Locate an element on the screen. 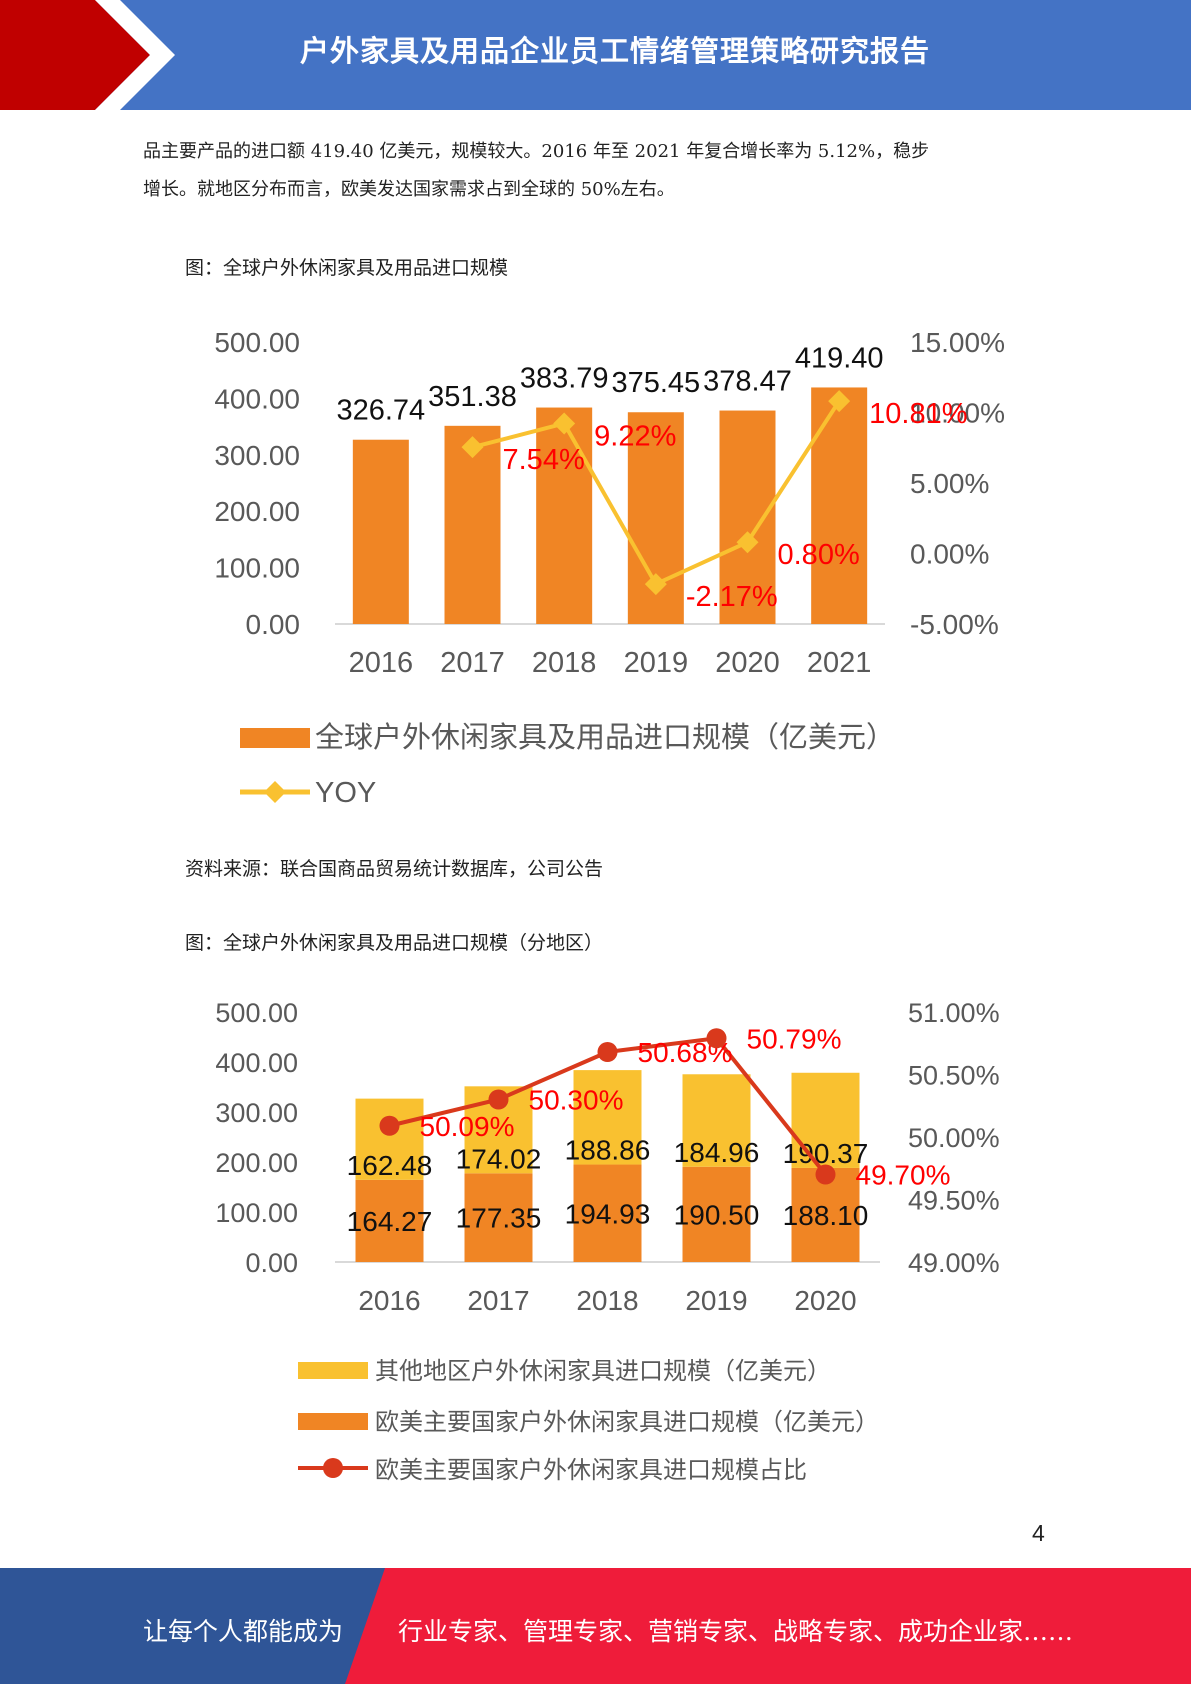 This screenshot has height=1684, width=1191. figure-1-caption: 图：全球户外休闲家具及用品进口规模 is located at coordinates (347, 268).